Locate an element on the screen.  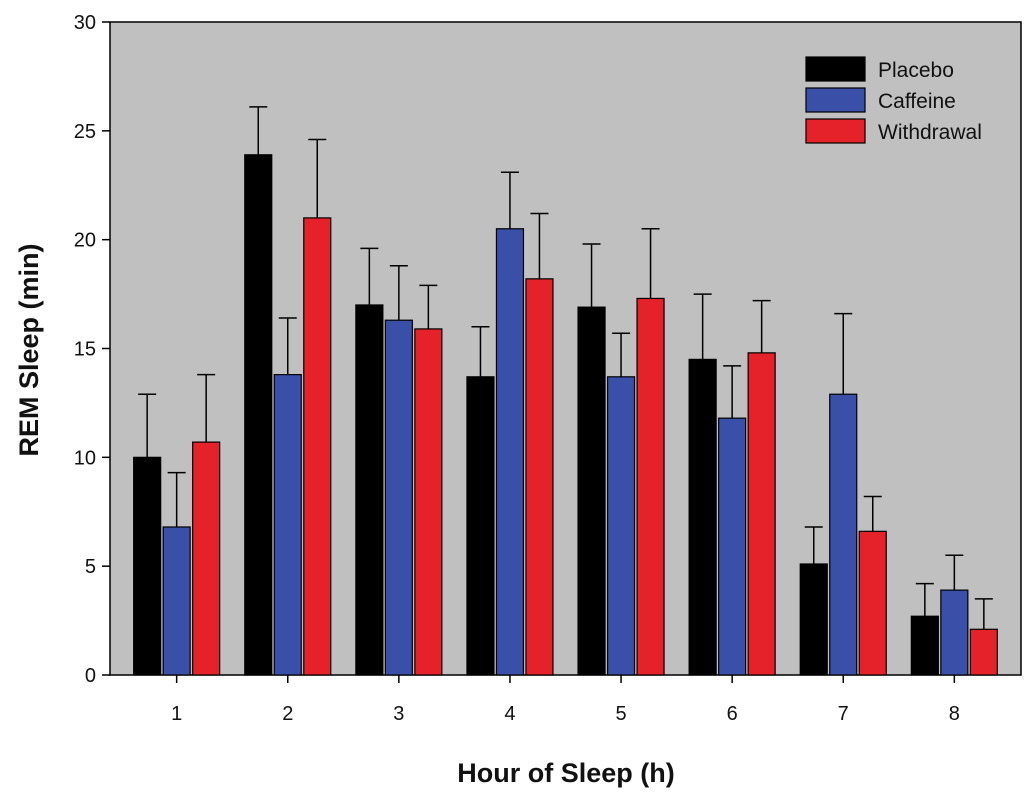
x-axis: 1 2 3 4 5 6 7 8 is located at coordinates (565, 700).